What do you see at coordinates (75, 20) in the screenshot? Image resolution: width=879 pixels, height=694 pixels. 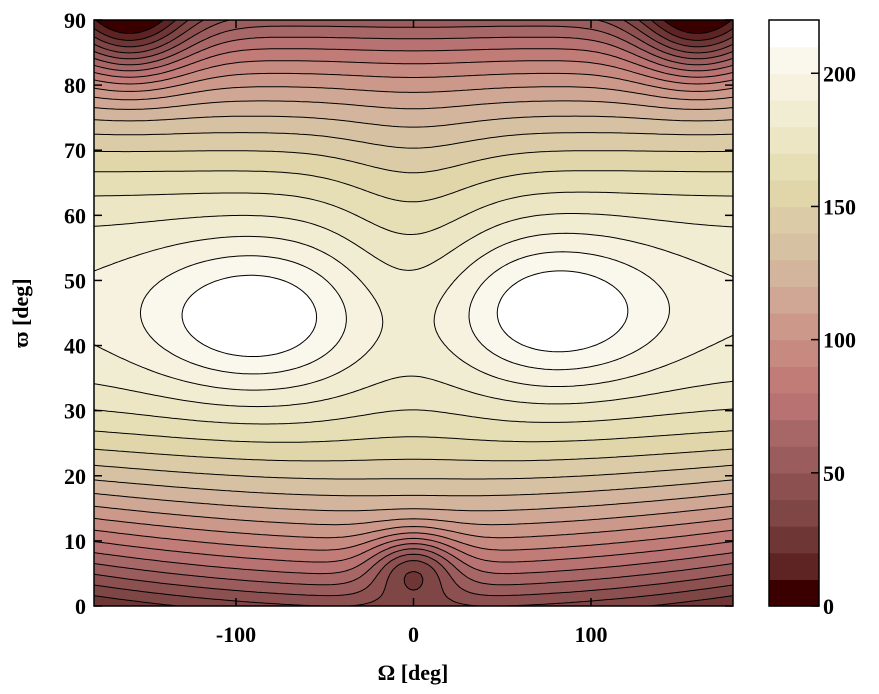 I see `y-tick-label: 90` at bounding box center [75, 20].